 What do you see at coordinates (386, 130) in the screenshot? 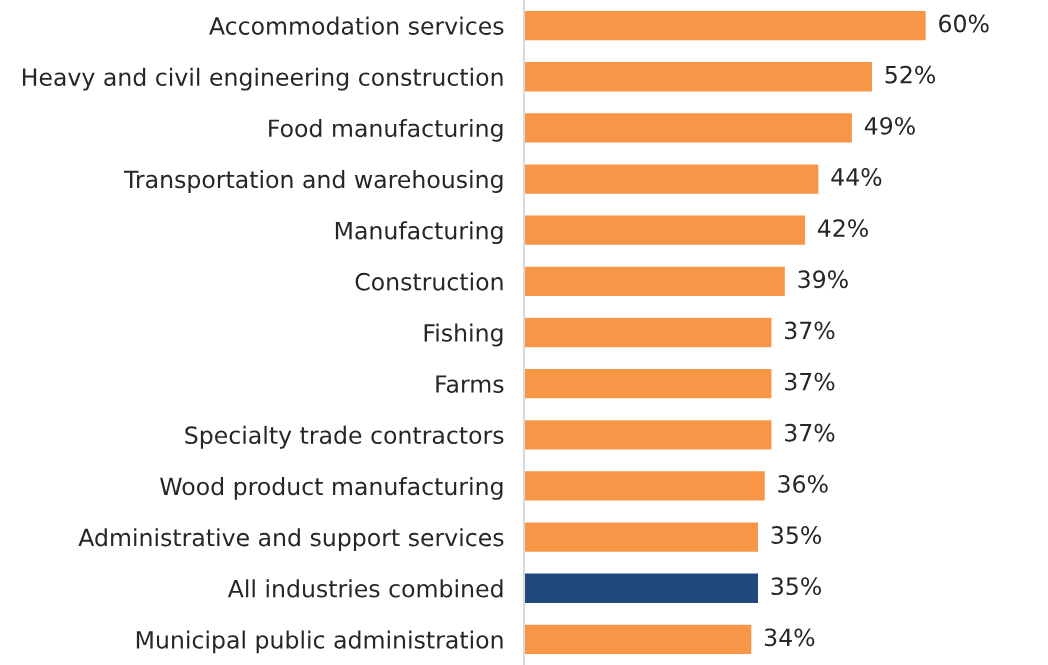
I see `y-tick-label: Food manufacturing` at bounding box center [386, 130].